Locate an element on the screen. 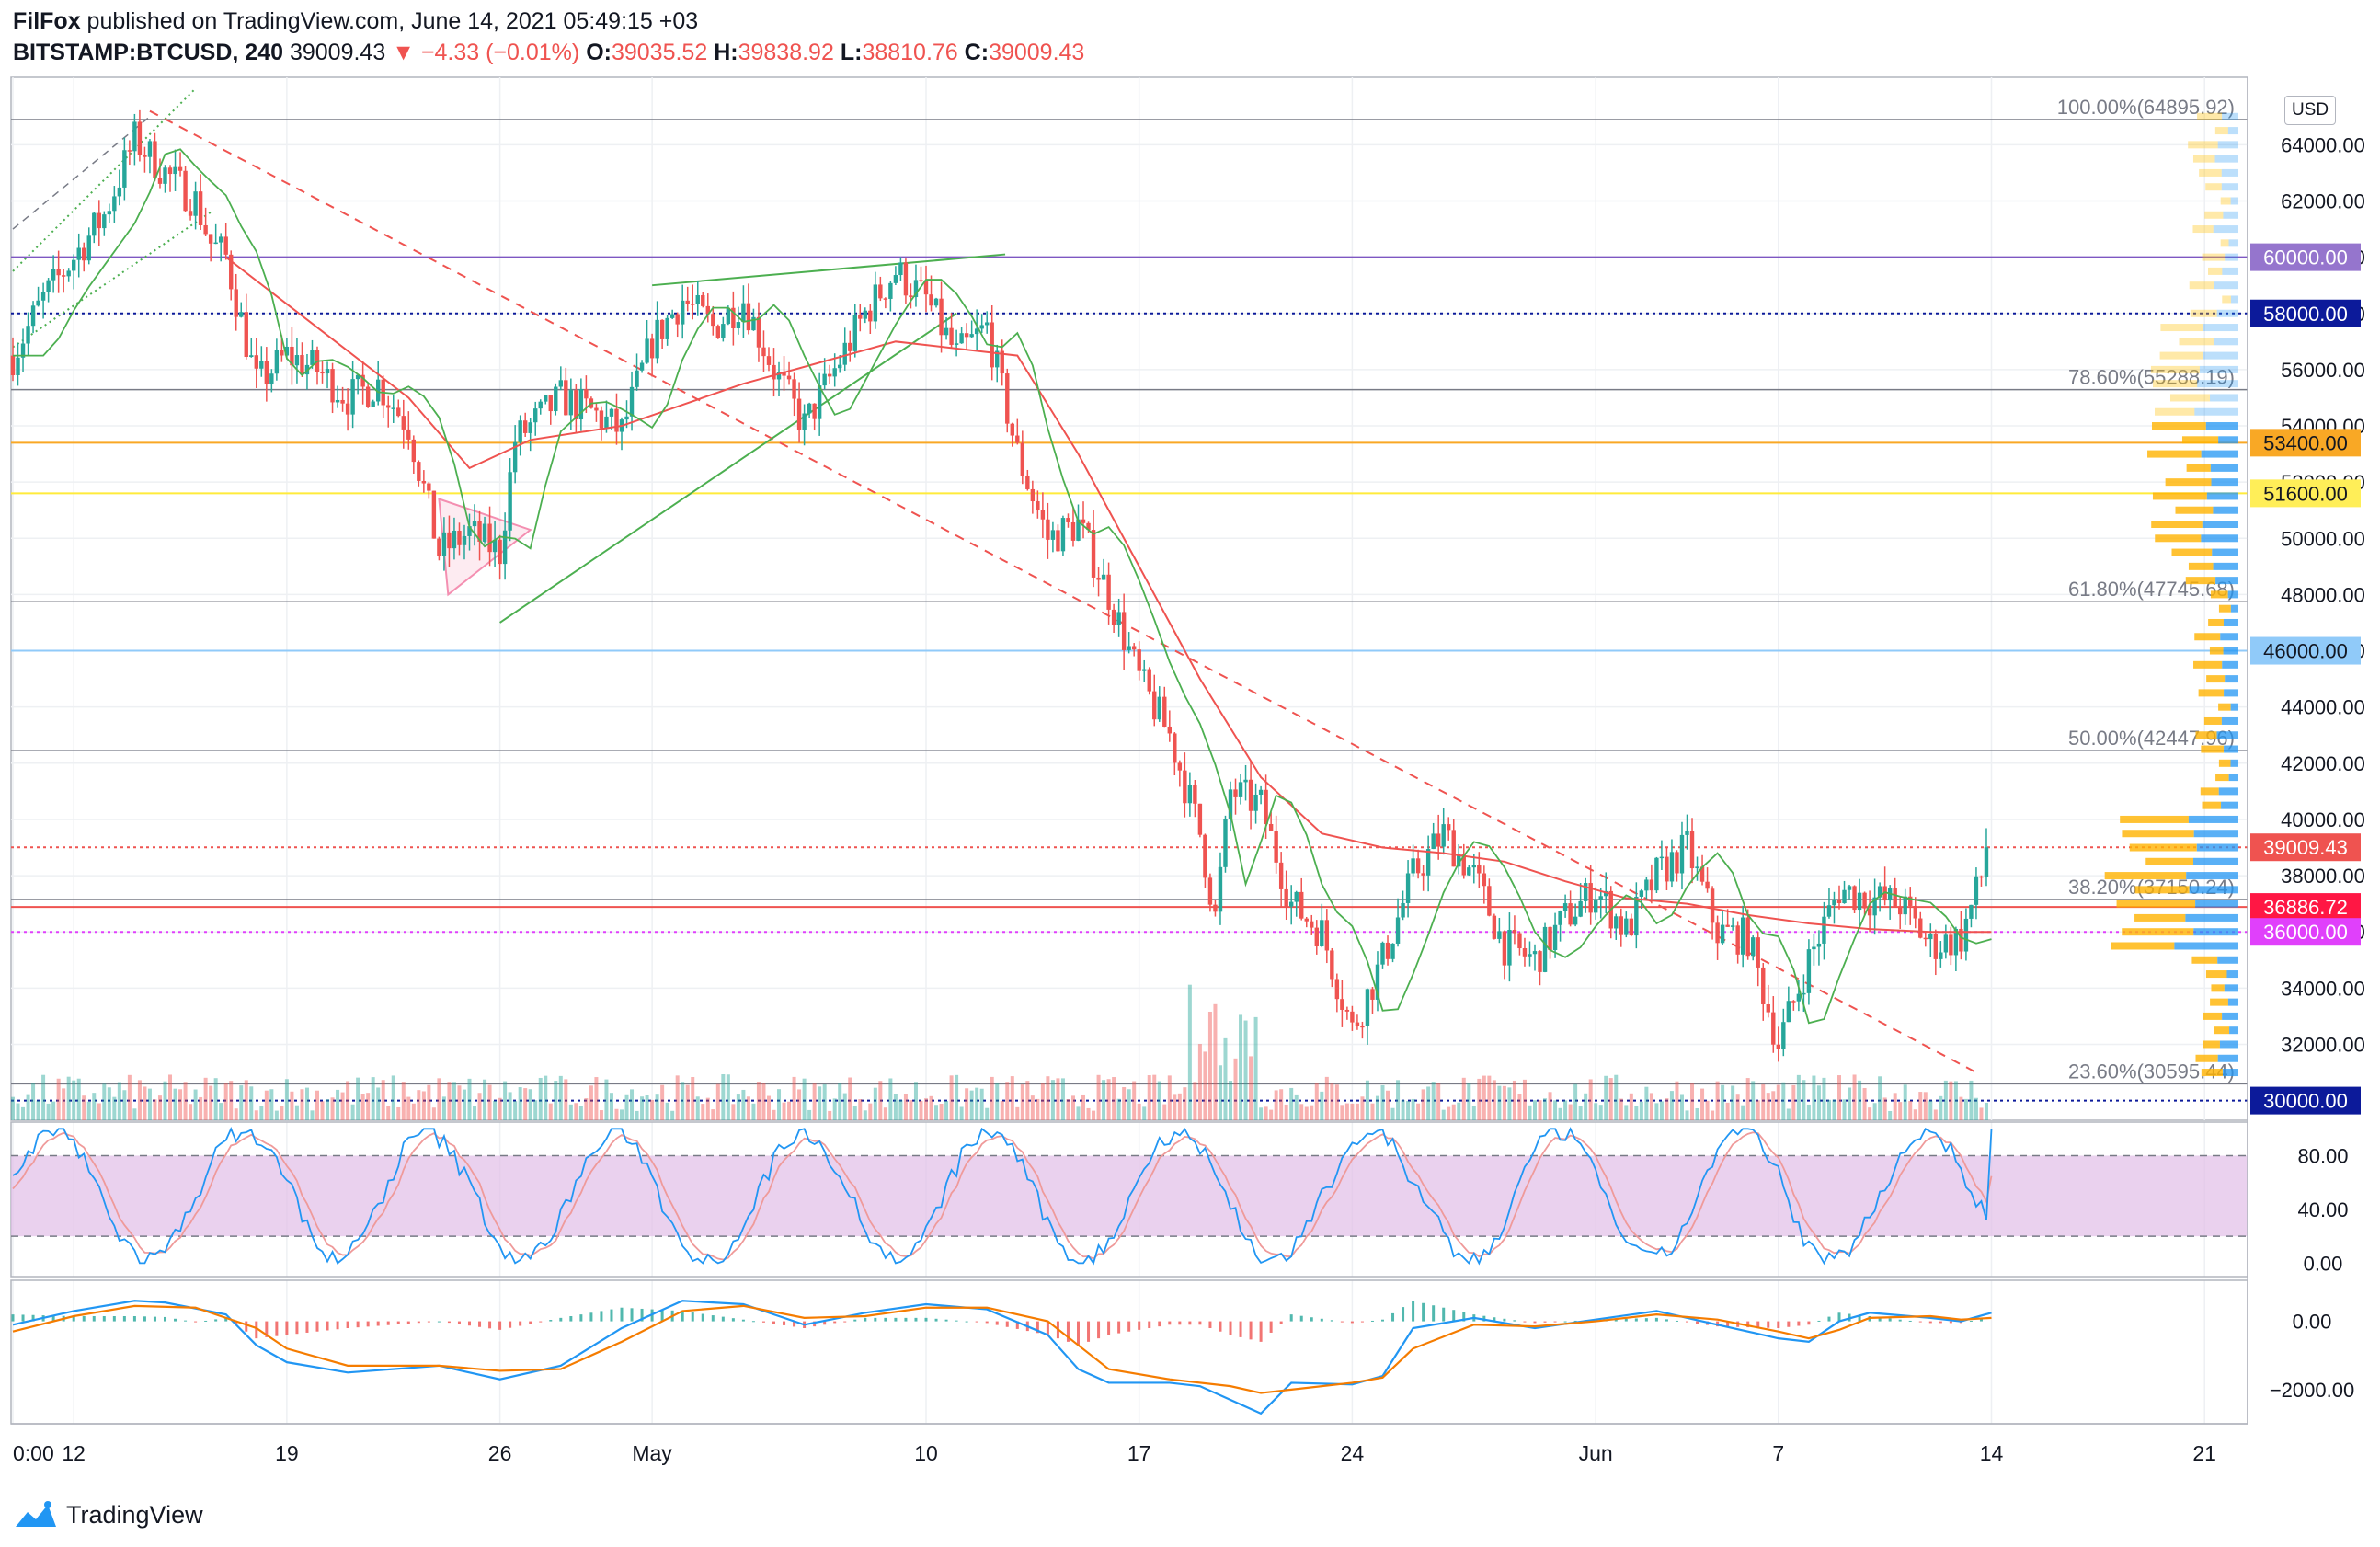 The image size is (2380, 1547). stochastic-rsi-pane is located at coordinates (1129, 1199).